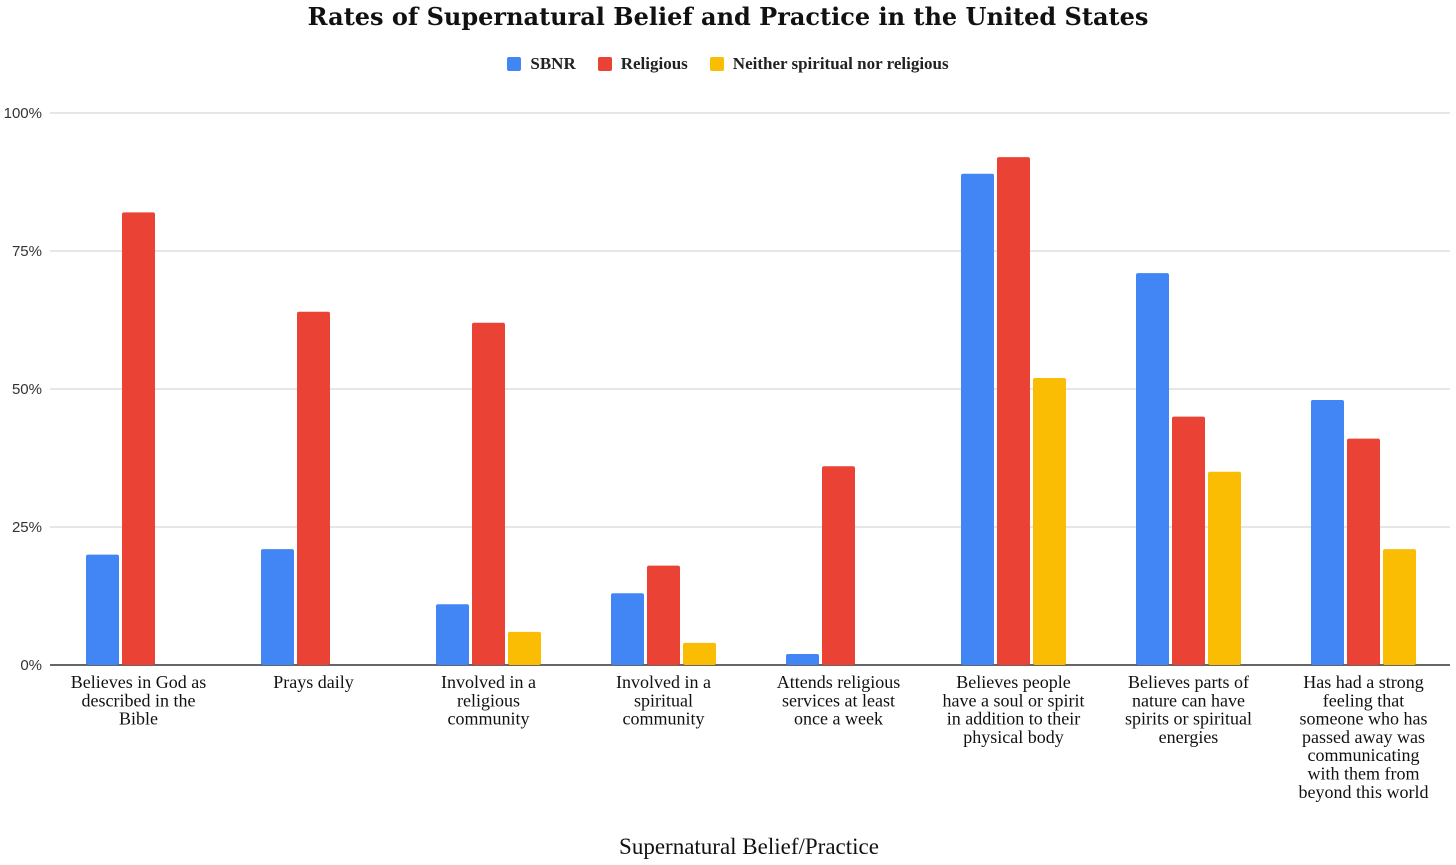 Image resolution: width=1456 pixels, height=865 pixels. I want to click on legend-item-neither: Neither spiritual nor religious, so click(829, 64).